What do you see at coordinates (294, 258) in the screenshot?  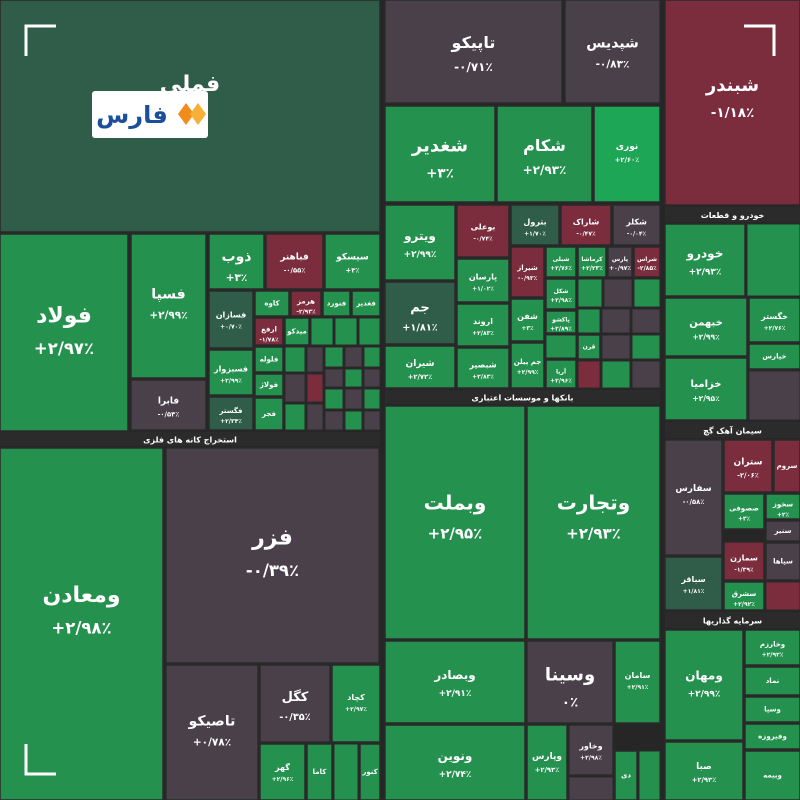 I see `tile-name: فباهنر` at bounding box center [294, 258].